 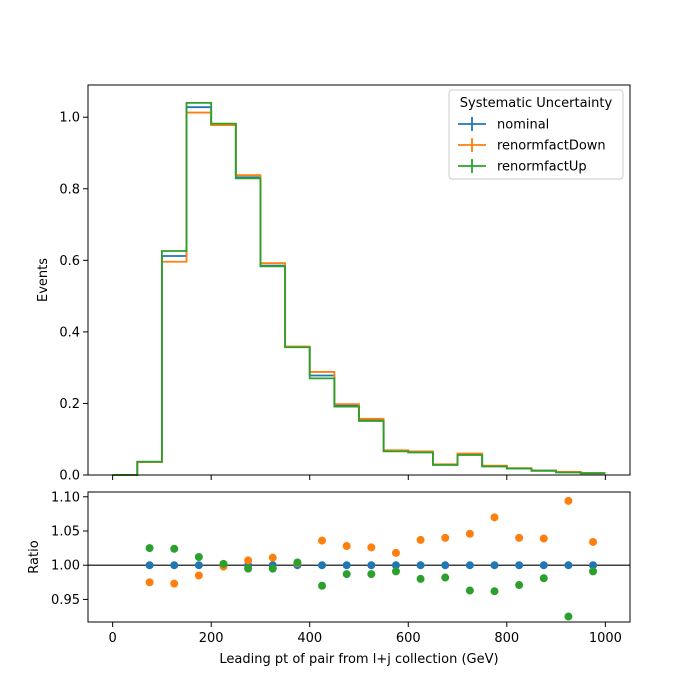 What do you see at coordinates (523, 125) in the screenshot?
I see `legend-label-nominal: nominal` at bounding box center [523, 125].